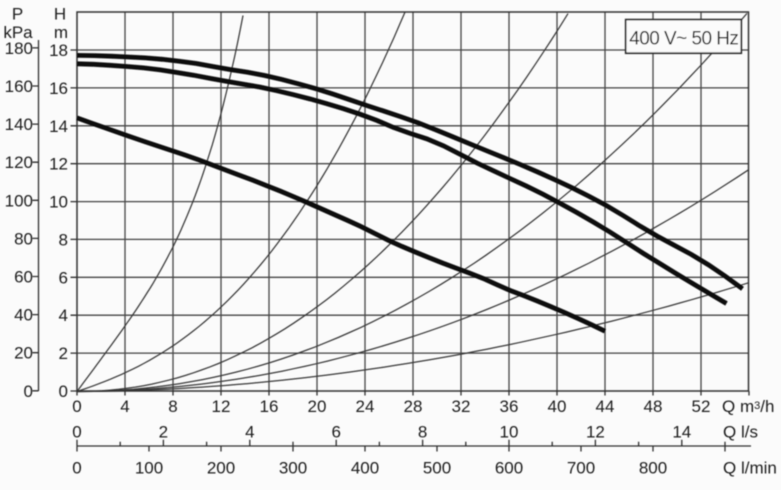 This screenshot has height=490, width=781. What do you see at coordinates (19, 86) in the screenshot?
I see `svg-text: 160` at bounding box center [19, 86].